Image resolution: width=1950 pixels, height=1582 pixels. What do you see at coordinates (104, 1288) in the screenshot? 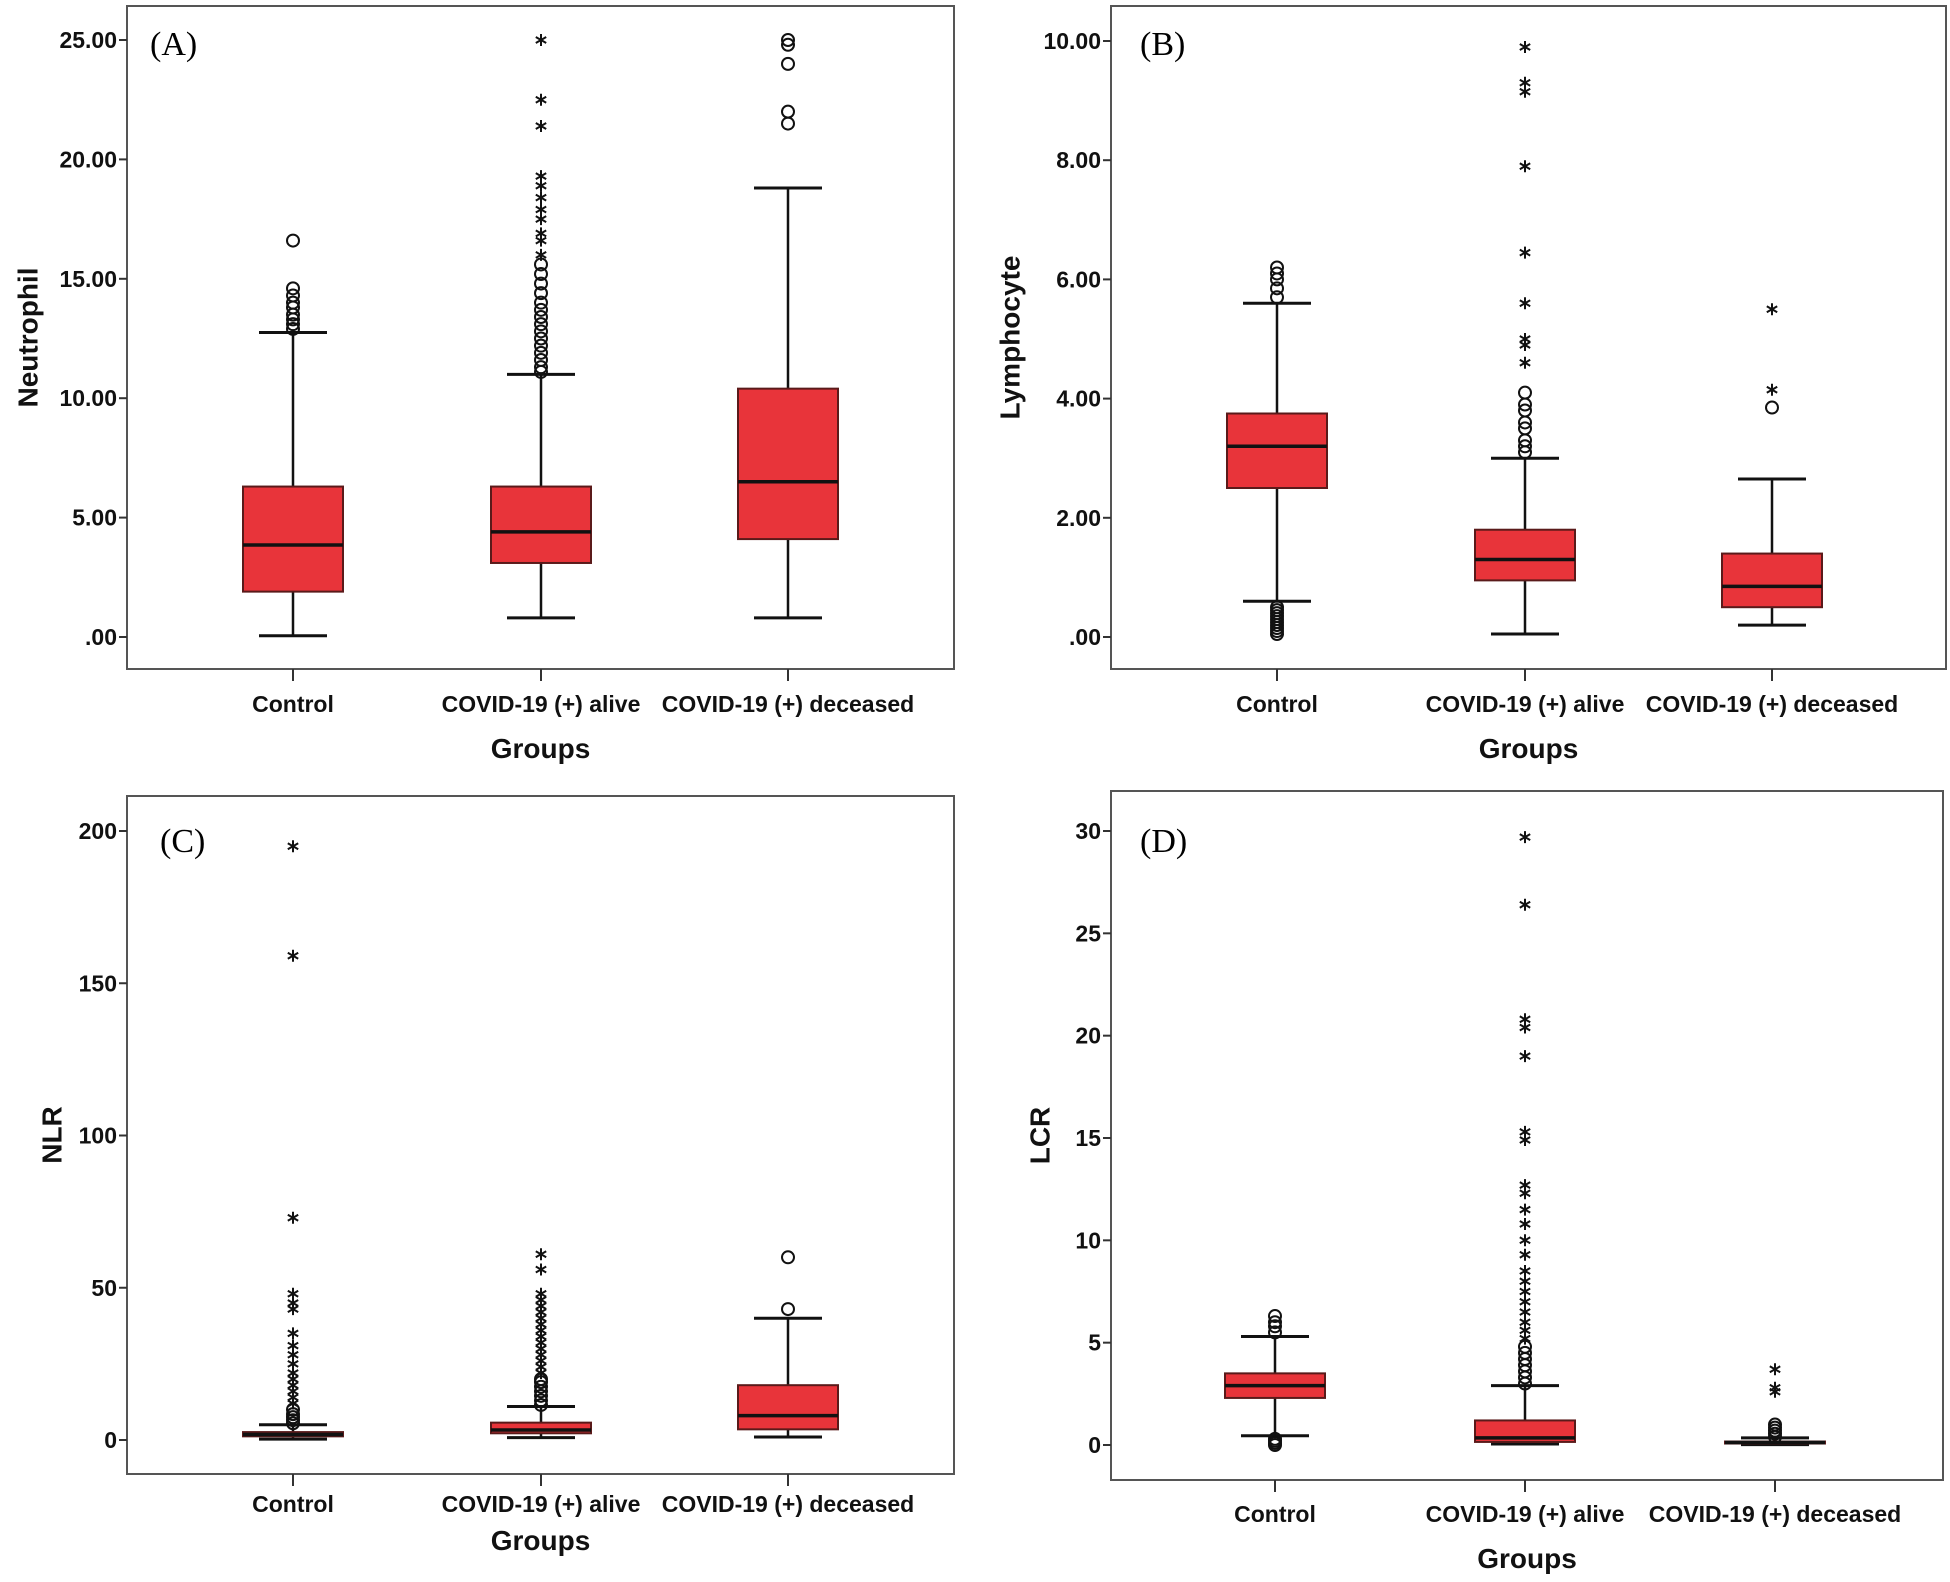
I see `y-tick-label: 50` at bounding box center [104, 1288].